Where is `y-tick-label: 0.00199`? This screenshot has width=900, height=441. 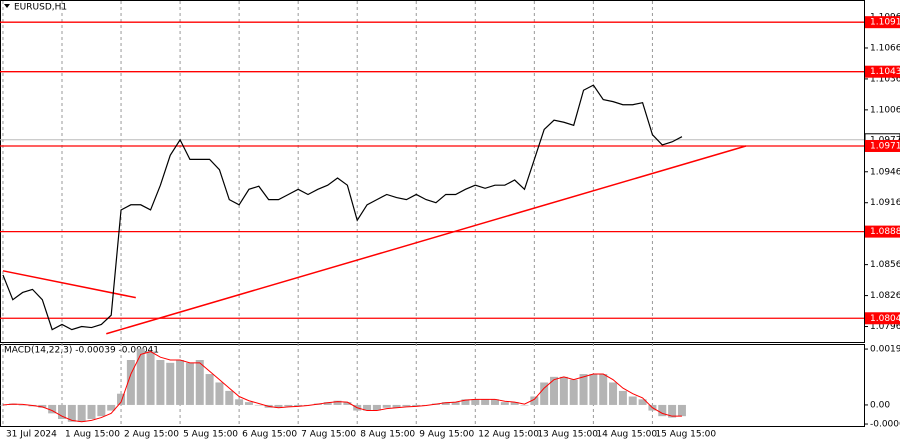
y-tick-label: 0.00199 is located at coordinates (885, 350).